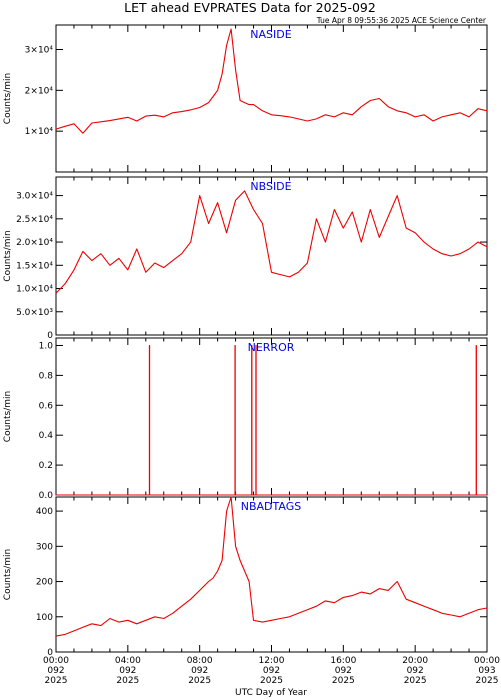 This screenshot has width=501, height=700. I want to click on y-tick-label: 1×10⁴, so click(39, 132).